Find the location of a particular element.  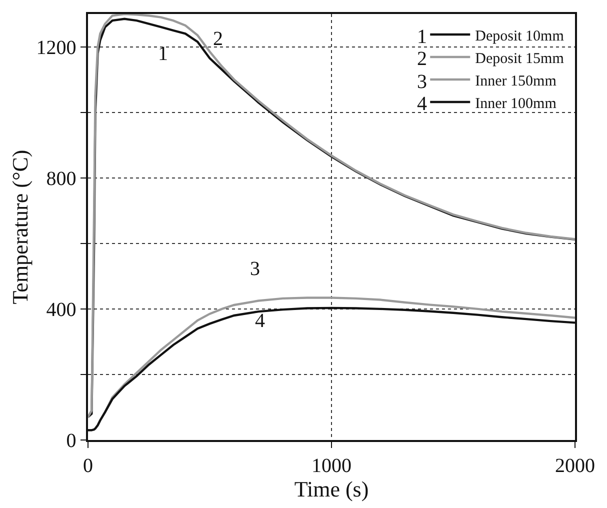

legend-label: Deposit 10mm is located at coordinates (519, 36).